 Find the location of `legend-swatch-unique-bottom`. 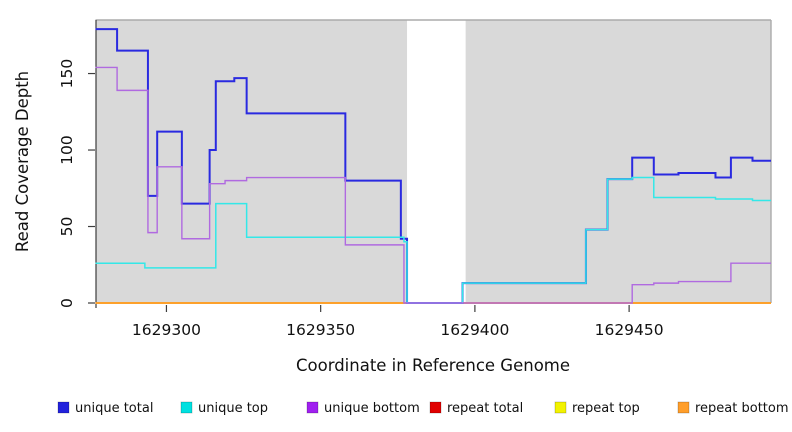

legend-swatch-unique-bottom is located at coordinates (312, 407).